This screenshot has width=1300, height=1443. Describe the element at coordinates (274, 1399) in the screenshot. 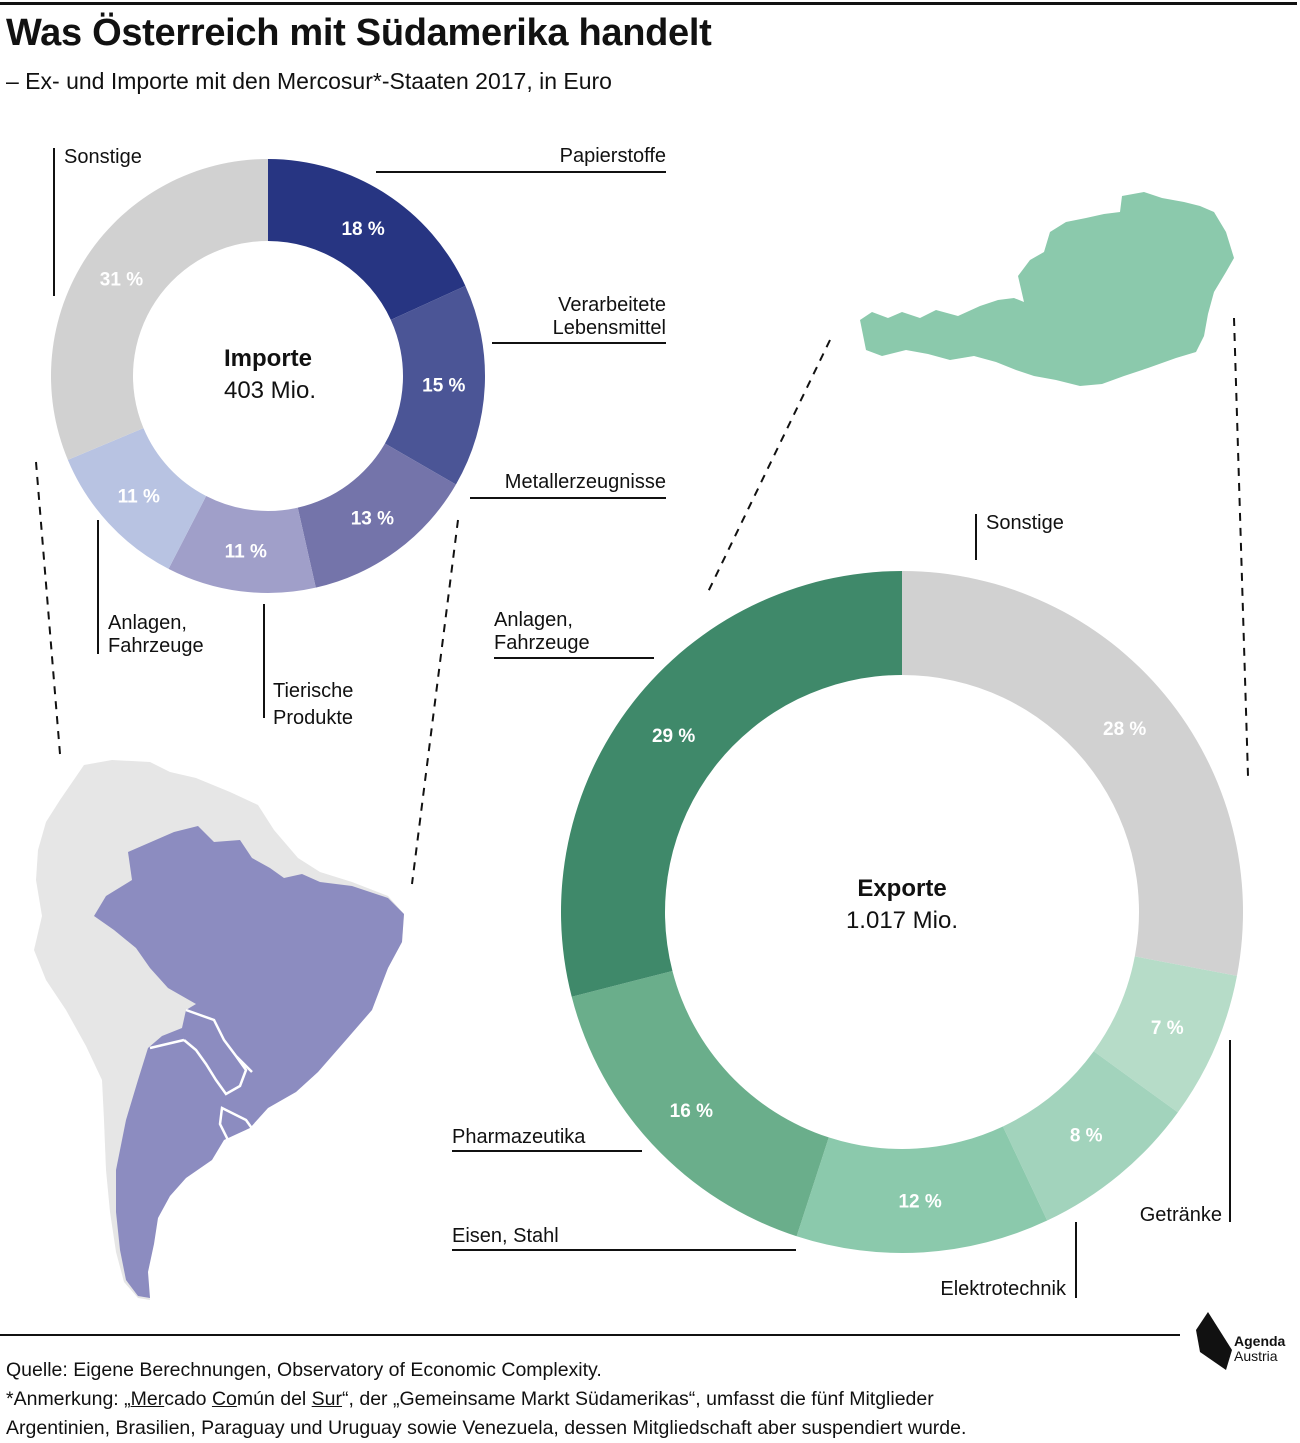

I see `remark-text-mun: mún del` at that location.